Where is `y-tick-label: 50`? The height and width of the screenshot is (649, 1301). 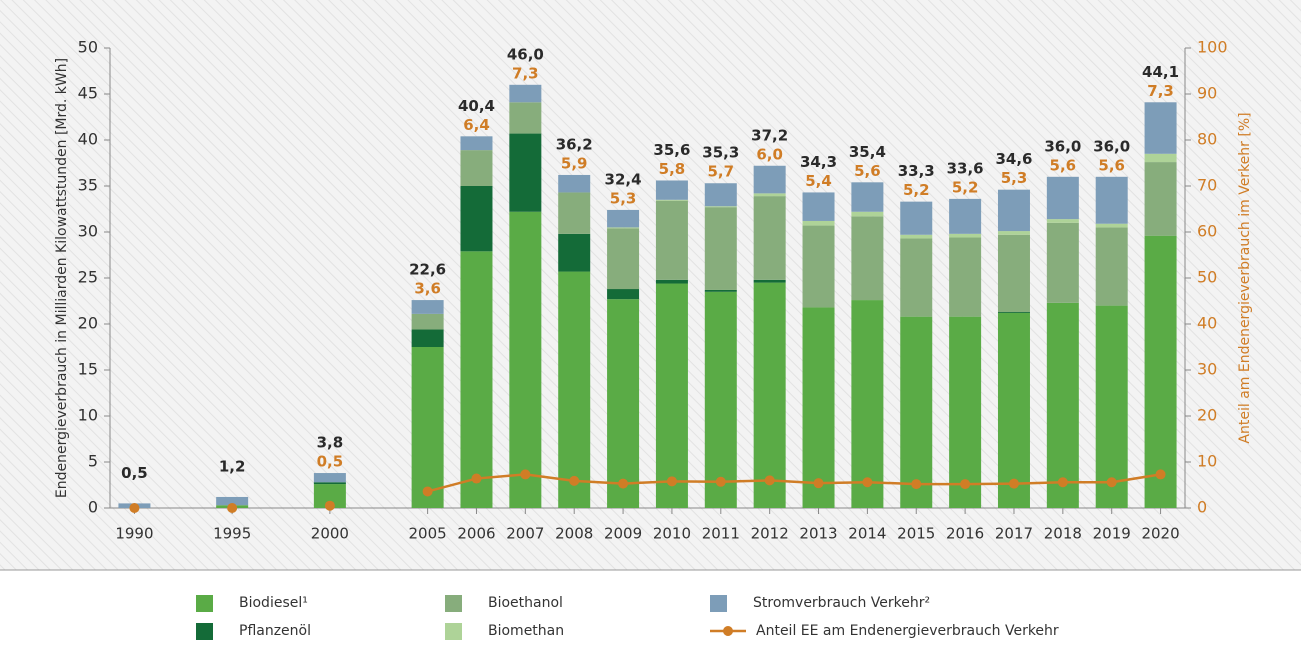 y-tick-label: 50 is located at coordinates (88, 47).